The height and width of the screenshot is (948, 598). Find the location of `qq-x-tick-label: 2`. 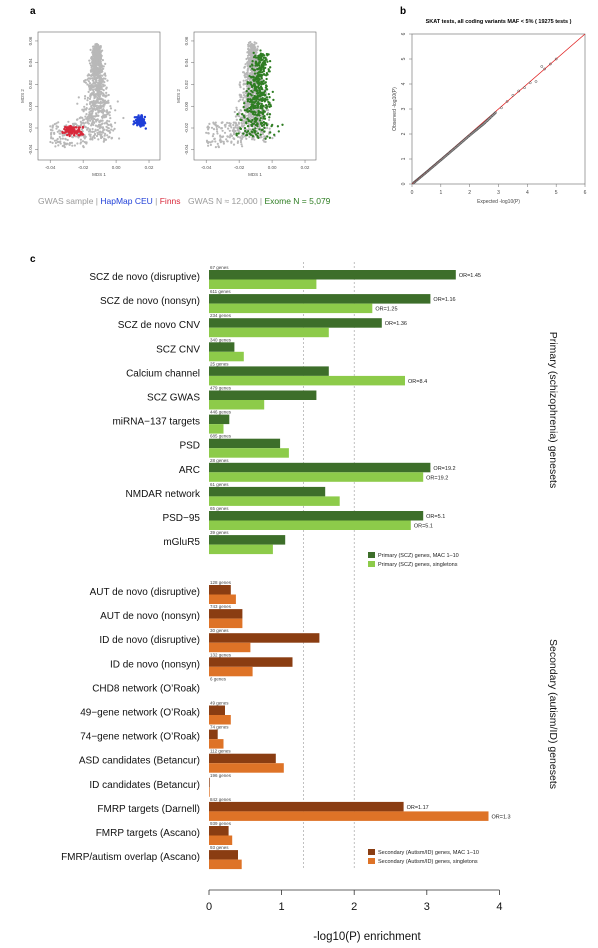

qq-x-tick-label: 2 is located at coordinates (469, 193).